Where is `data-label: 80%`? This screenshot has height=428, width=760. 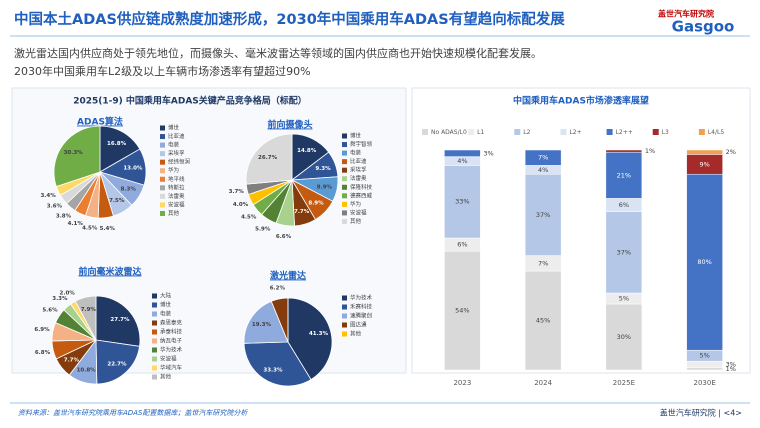
data-label: 80% is located at coordinates (704, 262).